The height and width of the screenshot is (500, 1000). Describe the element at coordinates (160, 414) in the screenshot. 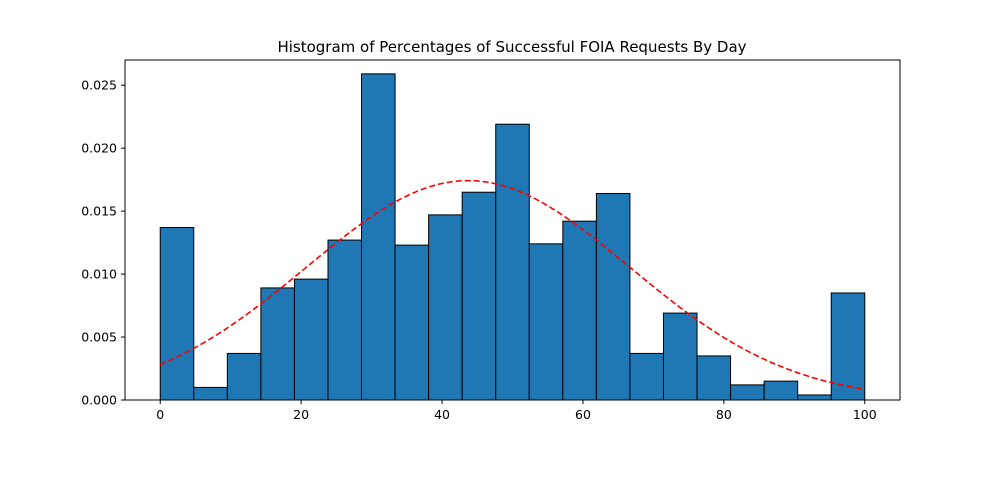

I see `x-tick-label: 0` at that location.